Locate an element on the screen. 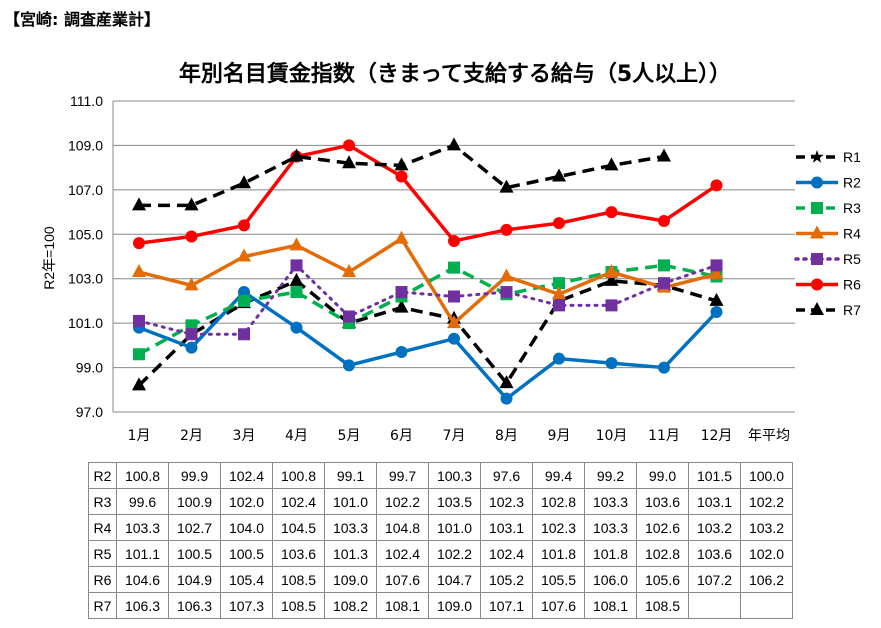 Image resolution: width=881 pixels, height=628 pixels. table-cell: 102.2 is located at coordinates (454, 553).